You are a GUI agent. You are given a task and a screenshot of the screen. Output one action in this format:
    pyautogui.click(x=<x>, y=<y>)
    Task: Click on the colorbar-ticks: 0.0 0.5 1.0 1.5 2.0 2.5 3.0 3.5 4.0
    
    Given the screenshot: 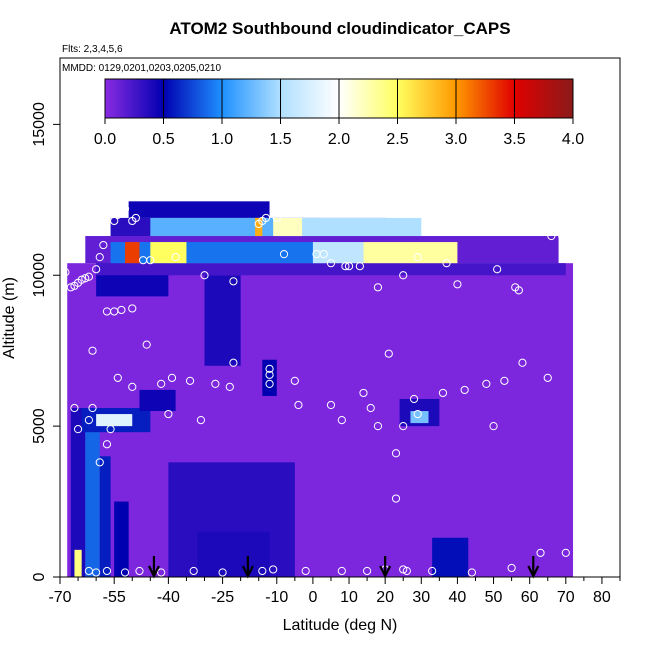 What is the action you would take?
    pyautogui.click(x=339, y=113)
    